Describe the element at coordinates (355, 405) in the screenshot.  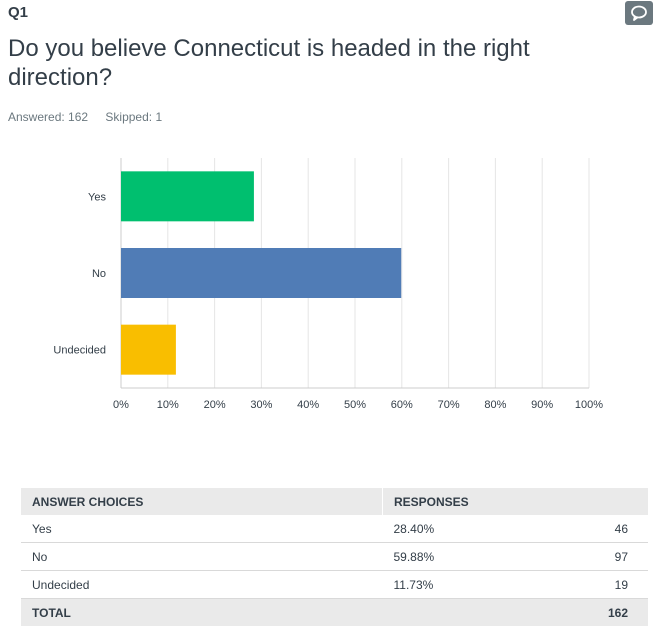
I see `x-tick-label: 50%` at that location.